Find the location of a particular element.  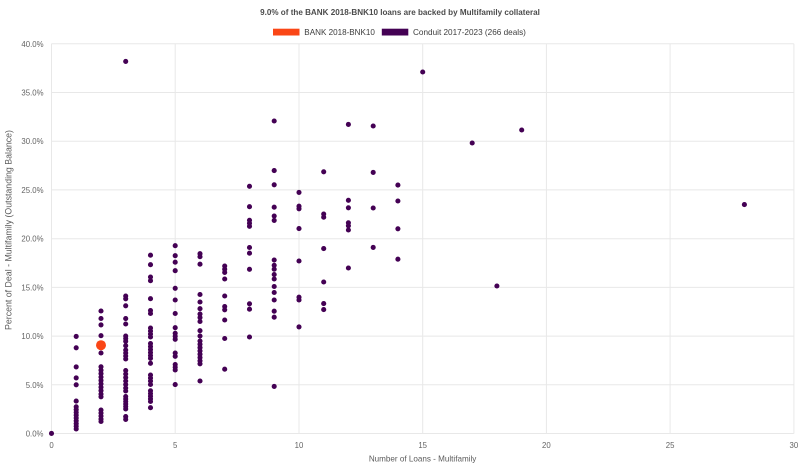

svg-text: 15 is located at coordinates (422, 445).